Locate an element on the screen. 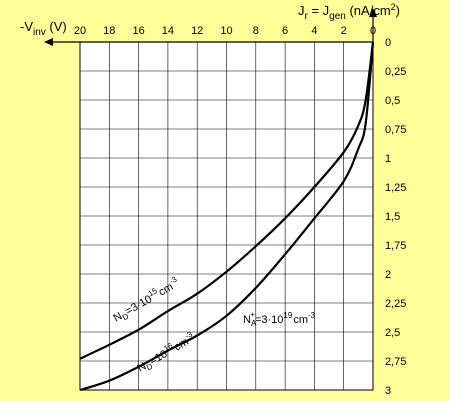  y-tick-label: 0,75 is located at coordinates (395, 130).